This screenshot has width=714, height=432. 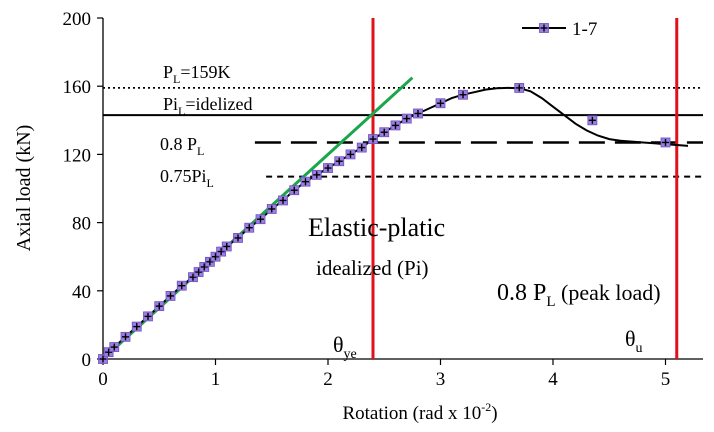 What do you see at coordinates (197, 74) in the screenshot?
I see `label-peak-load-line: PL=159K` at bounding box center [197, 74].